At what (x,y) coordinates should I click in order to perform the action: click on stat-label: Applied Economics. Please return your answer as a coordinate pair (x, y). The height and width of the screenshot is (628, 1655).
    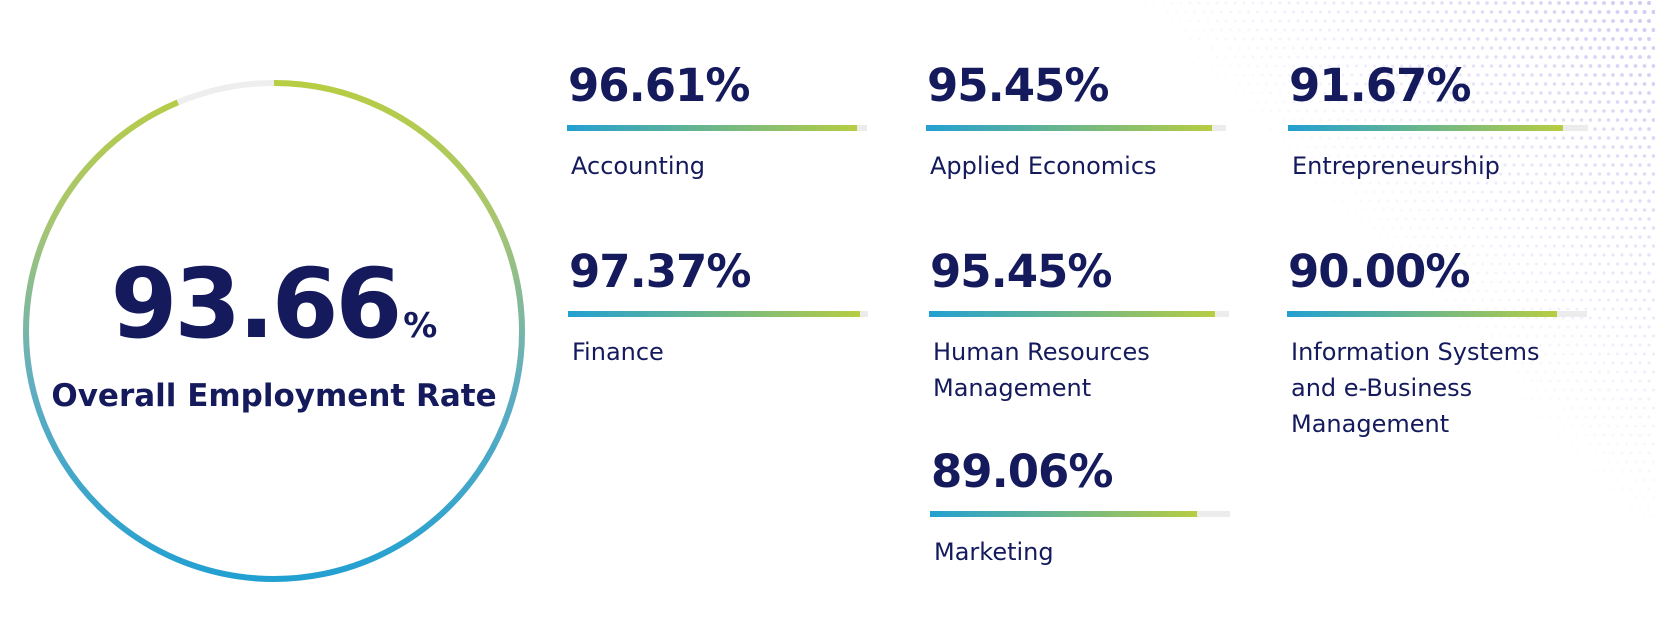
    Looking at the image, I should click on (1043, 166).